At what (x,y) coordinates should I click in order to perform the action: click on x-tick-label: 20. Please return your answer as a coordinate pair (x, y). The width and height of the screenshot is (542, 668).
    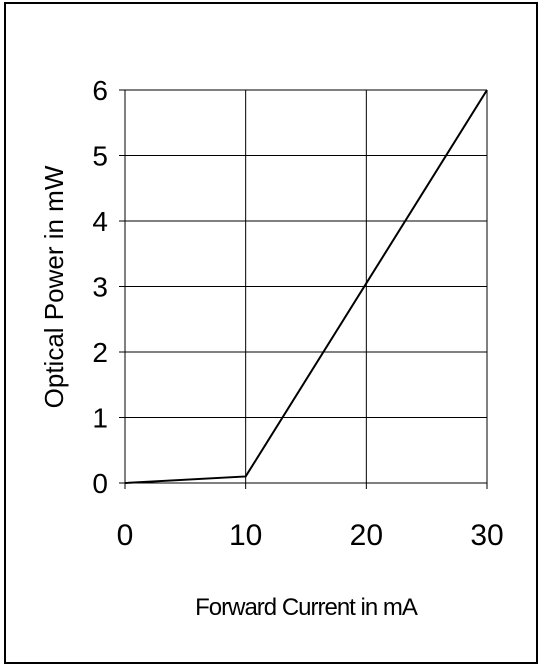
    Looking at the image, I should click on (366, 535).